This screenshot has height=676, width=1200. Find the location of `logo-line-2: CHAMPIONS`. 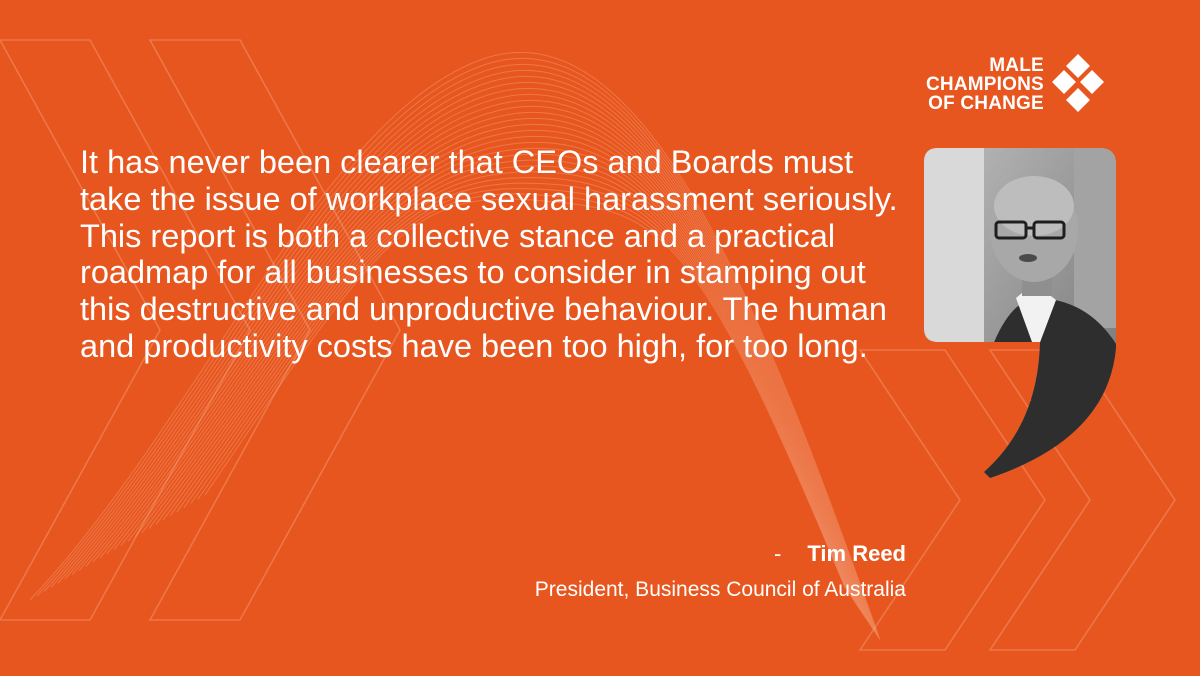

logo-line-2: CHAMPIONS is located at coordinates (985, 84).